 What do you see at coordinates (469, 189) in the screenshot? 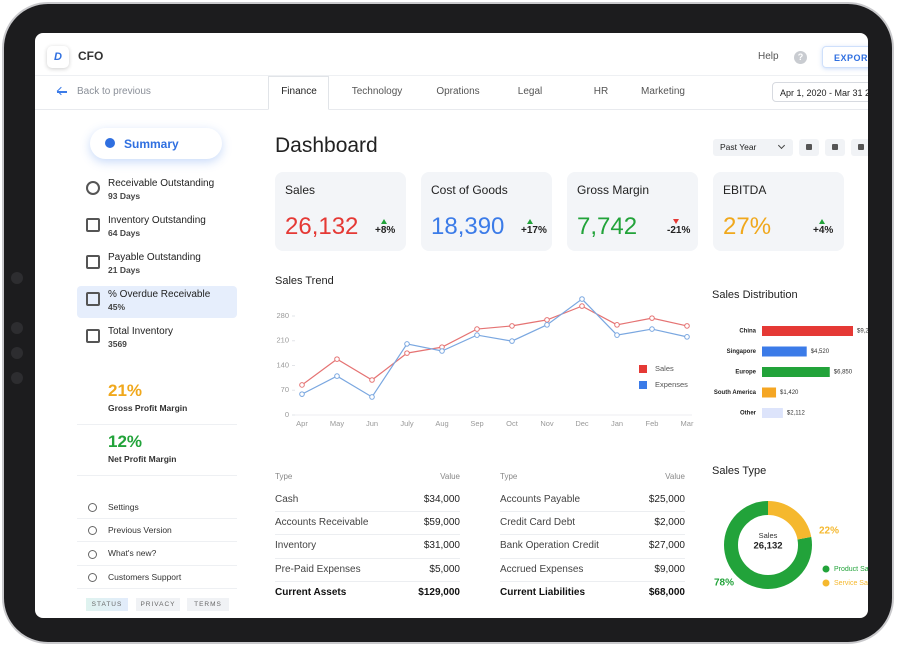
I see `kpi-label: Cost of Goods` at bounding box center [469, 189].